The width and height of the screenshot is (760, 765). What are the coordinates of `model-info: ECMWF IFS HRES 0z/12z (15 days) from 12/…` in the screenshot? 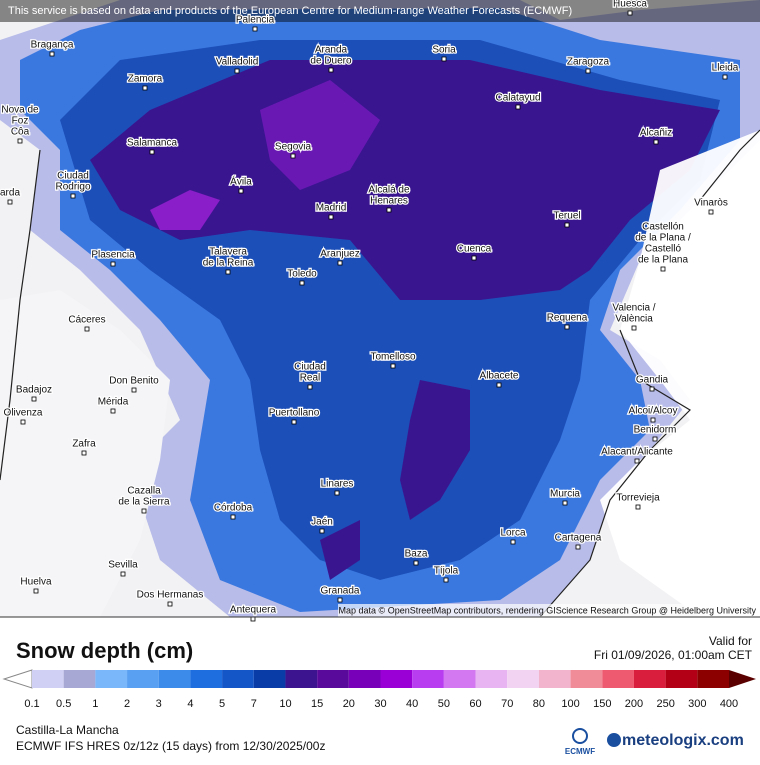 It's located at (170, 746).